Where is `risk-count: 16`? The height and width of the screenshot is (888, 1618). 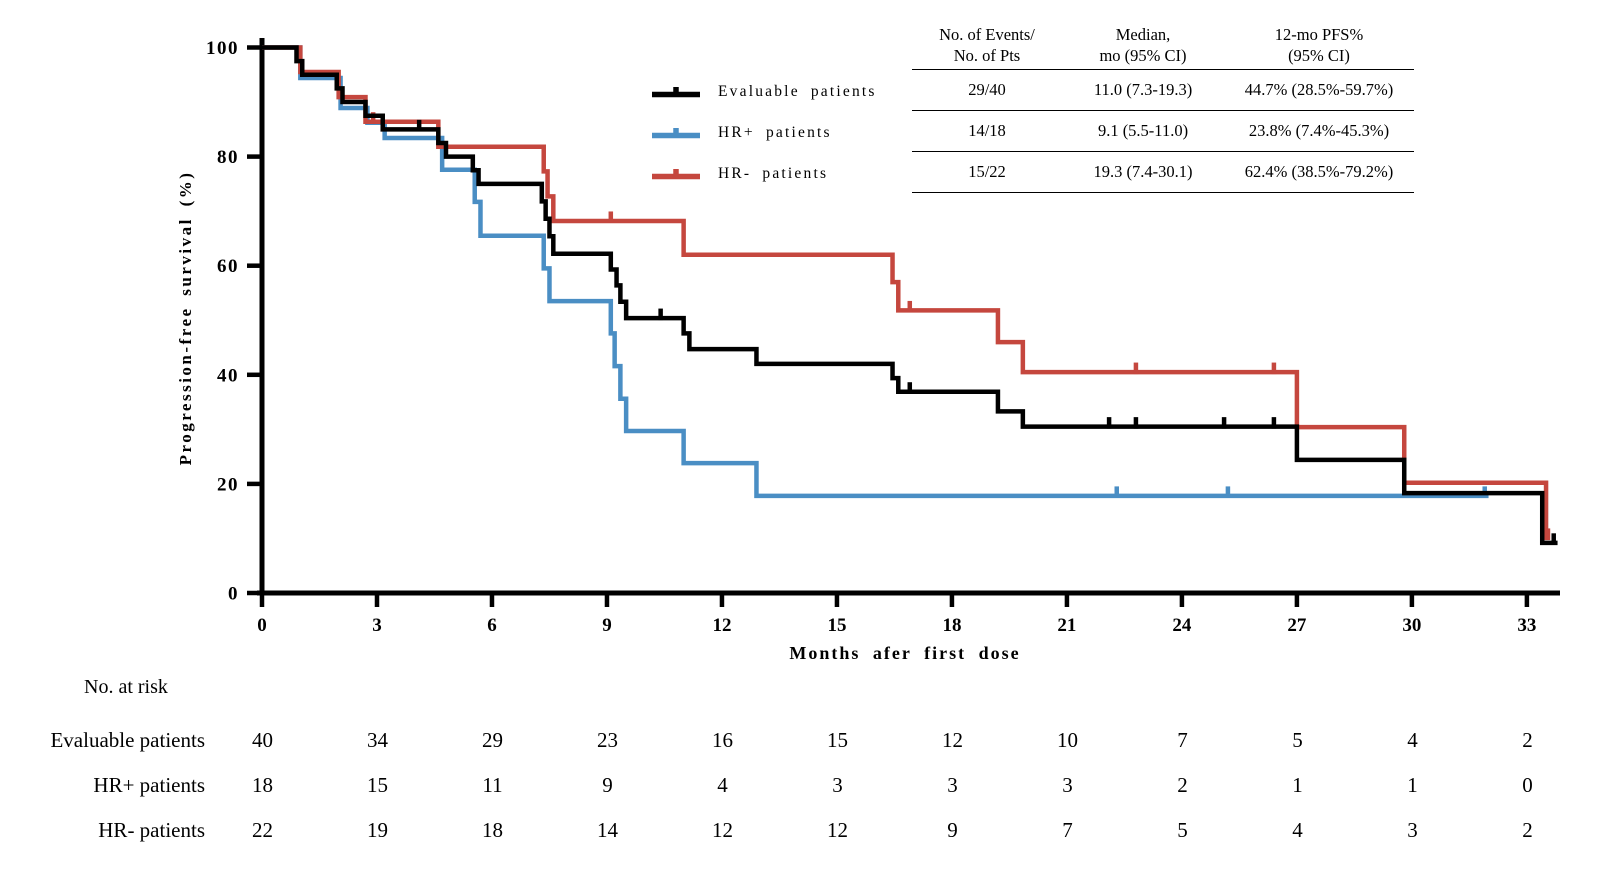
risk-count: 16 is located at coordinates (722, 740).